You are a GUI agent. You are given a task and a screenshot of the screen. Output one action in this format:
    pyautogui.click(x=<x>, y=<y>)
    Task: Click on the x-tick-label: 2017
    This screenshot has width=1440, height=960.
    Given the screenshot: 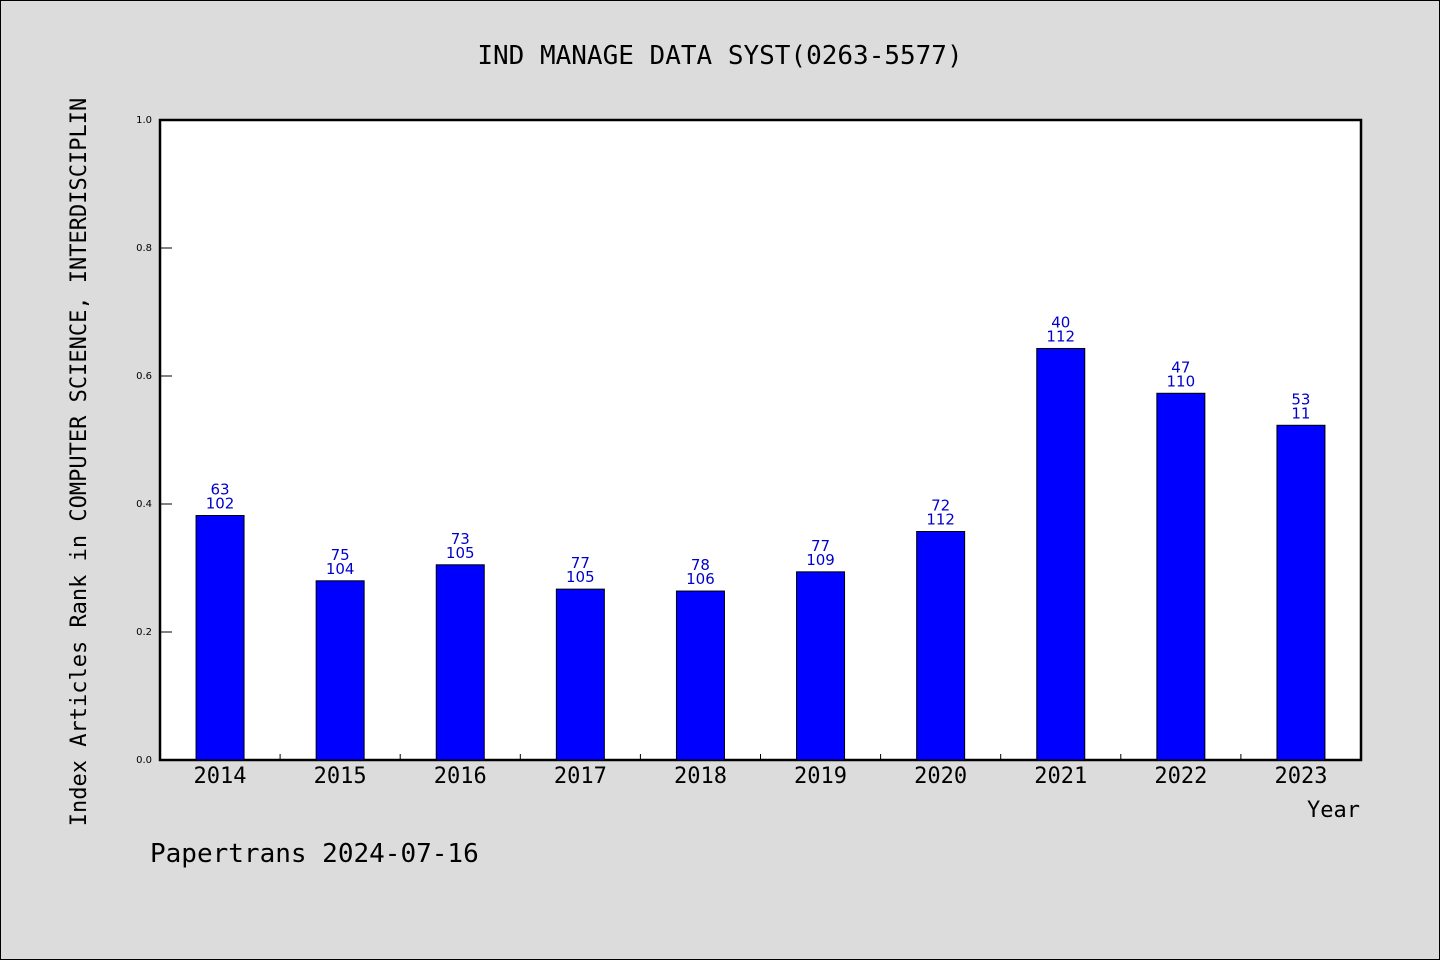 What is the action you would take?
    pyautogui.click(x=580, y=776)
    